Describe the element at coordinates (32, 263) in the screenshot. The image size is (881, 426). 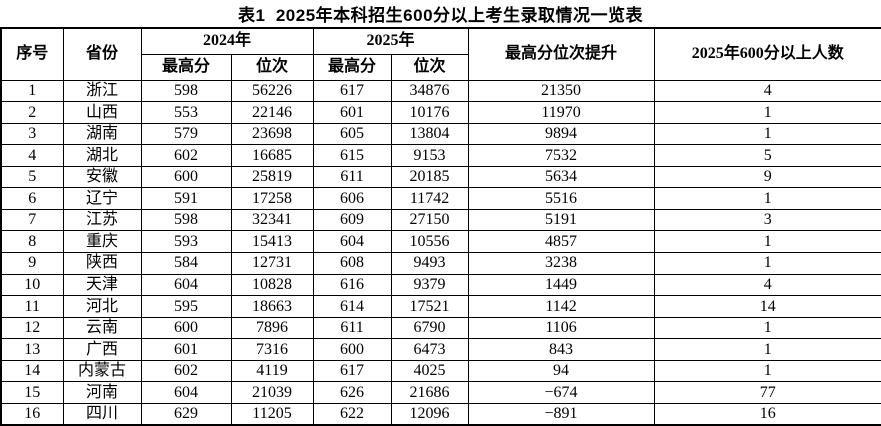
I see `cell-serial: 9` at that location.